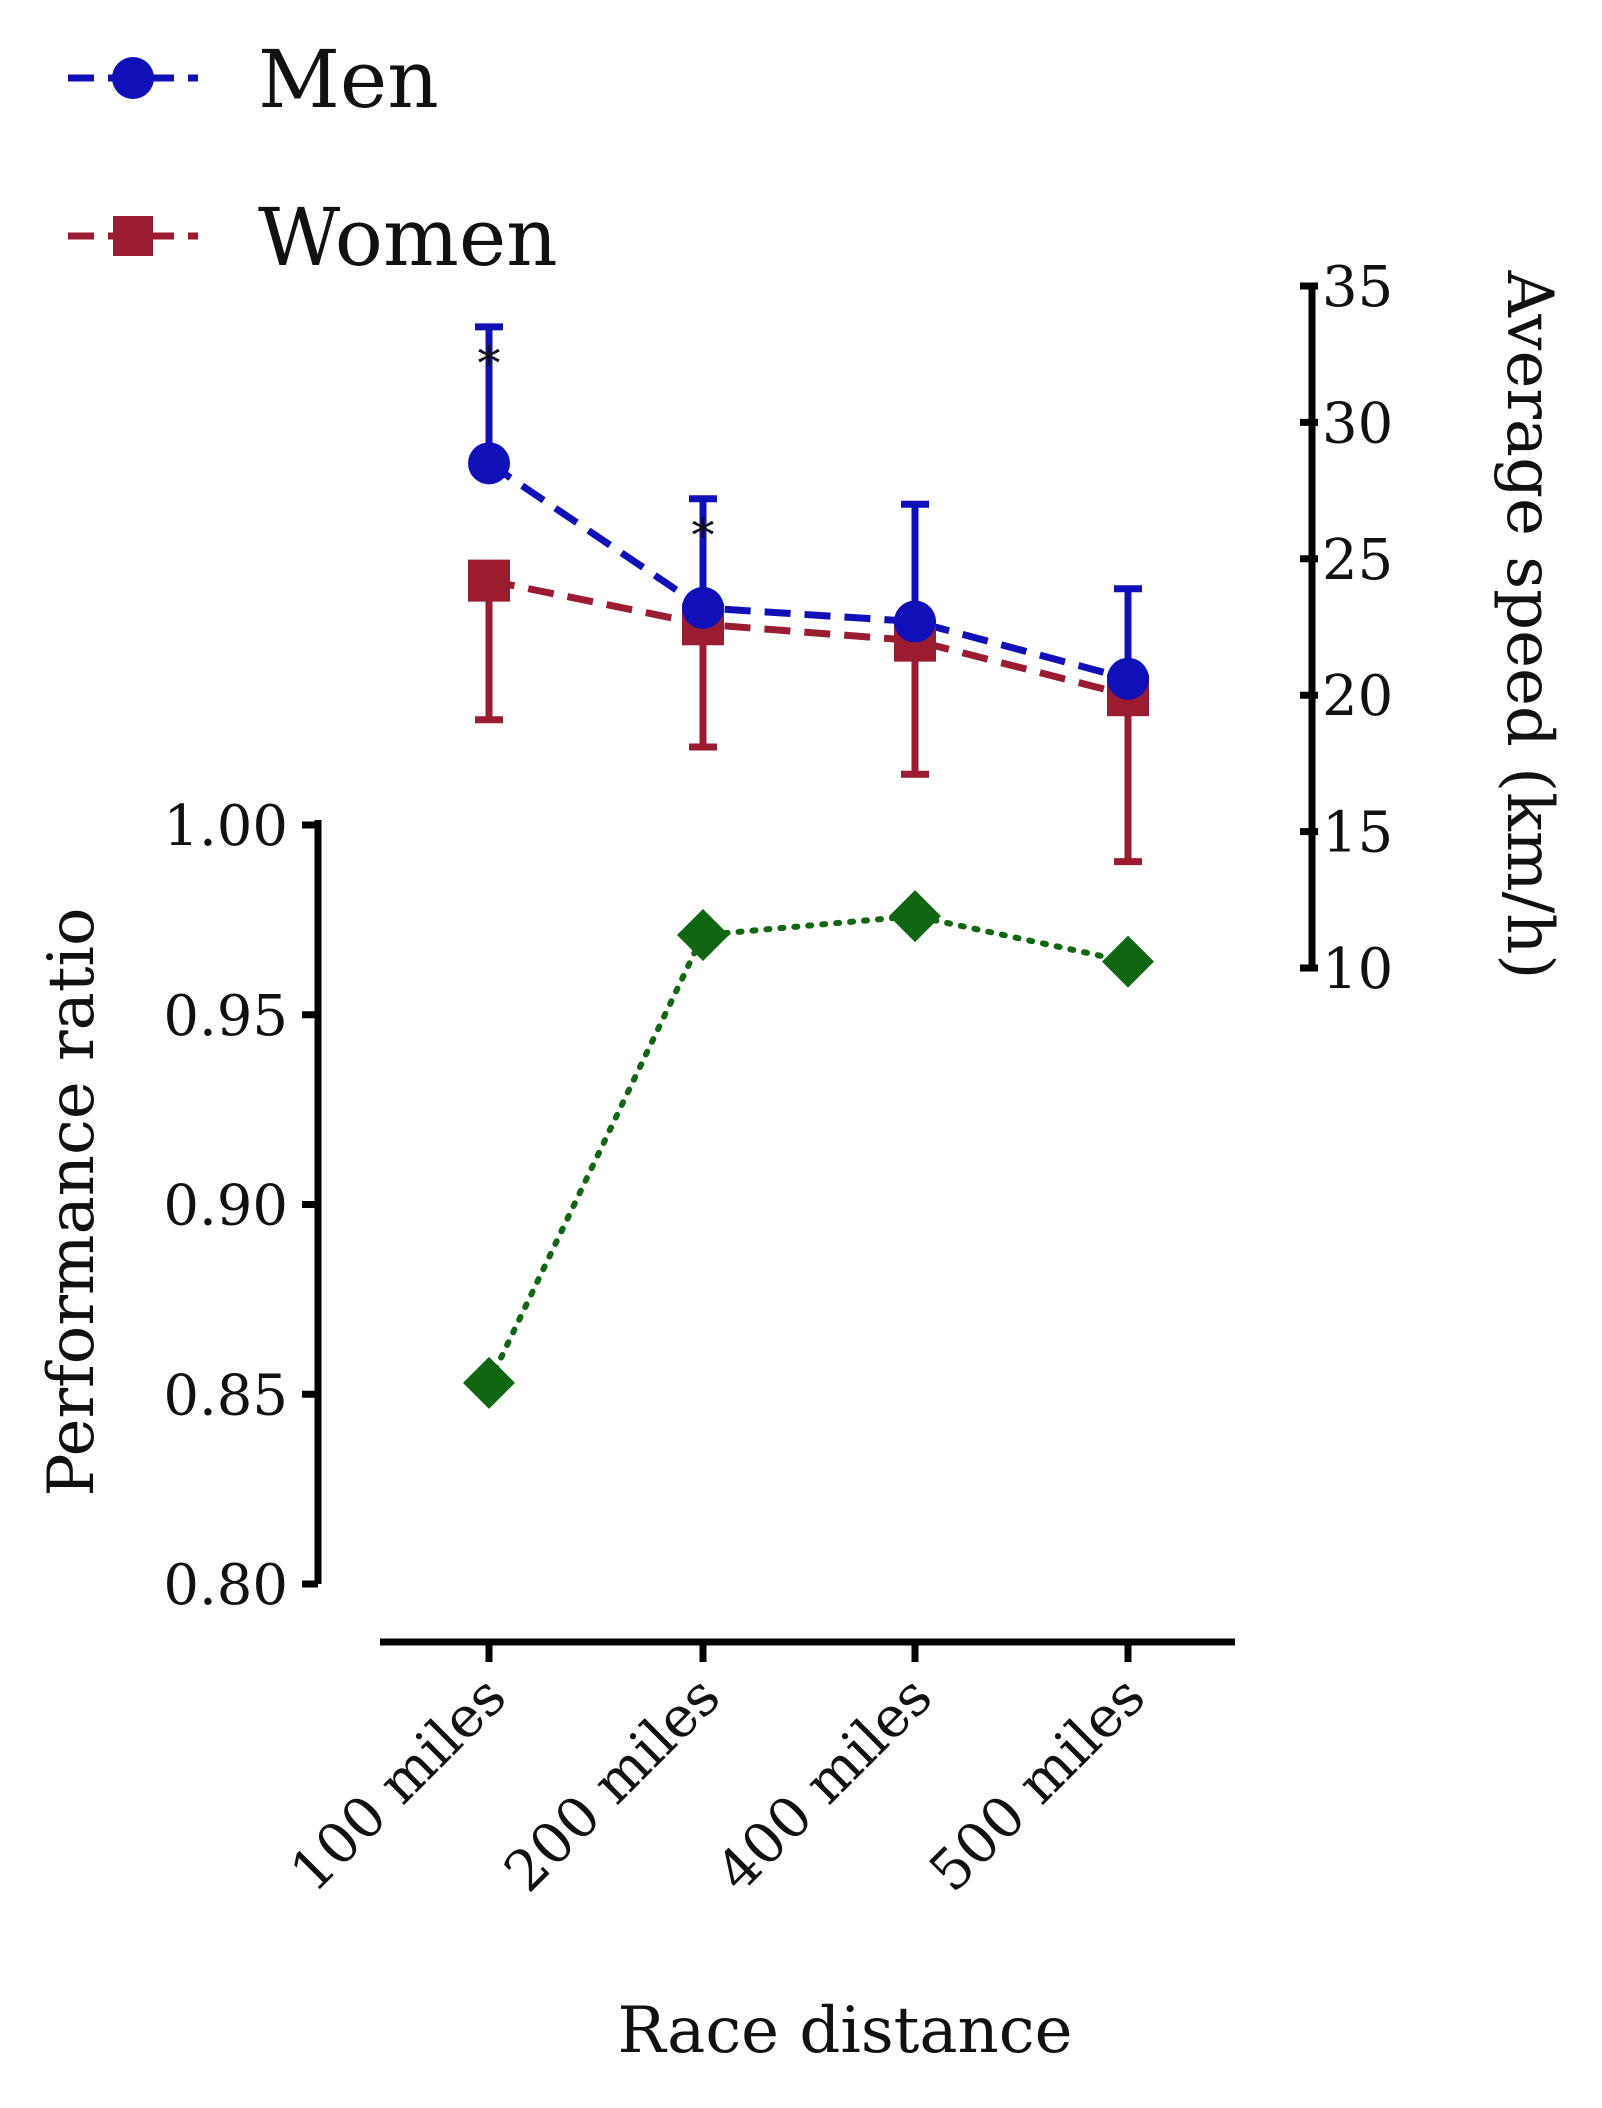  I want to click on men-line, so click(808, 571).